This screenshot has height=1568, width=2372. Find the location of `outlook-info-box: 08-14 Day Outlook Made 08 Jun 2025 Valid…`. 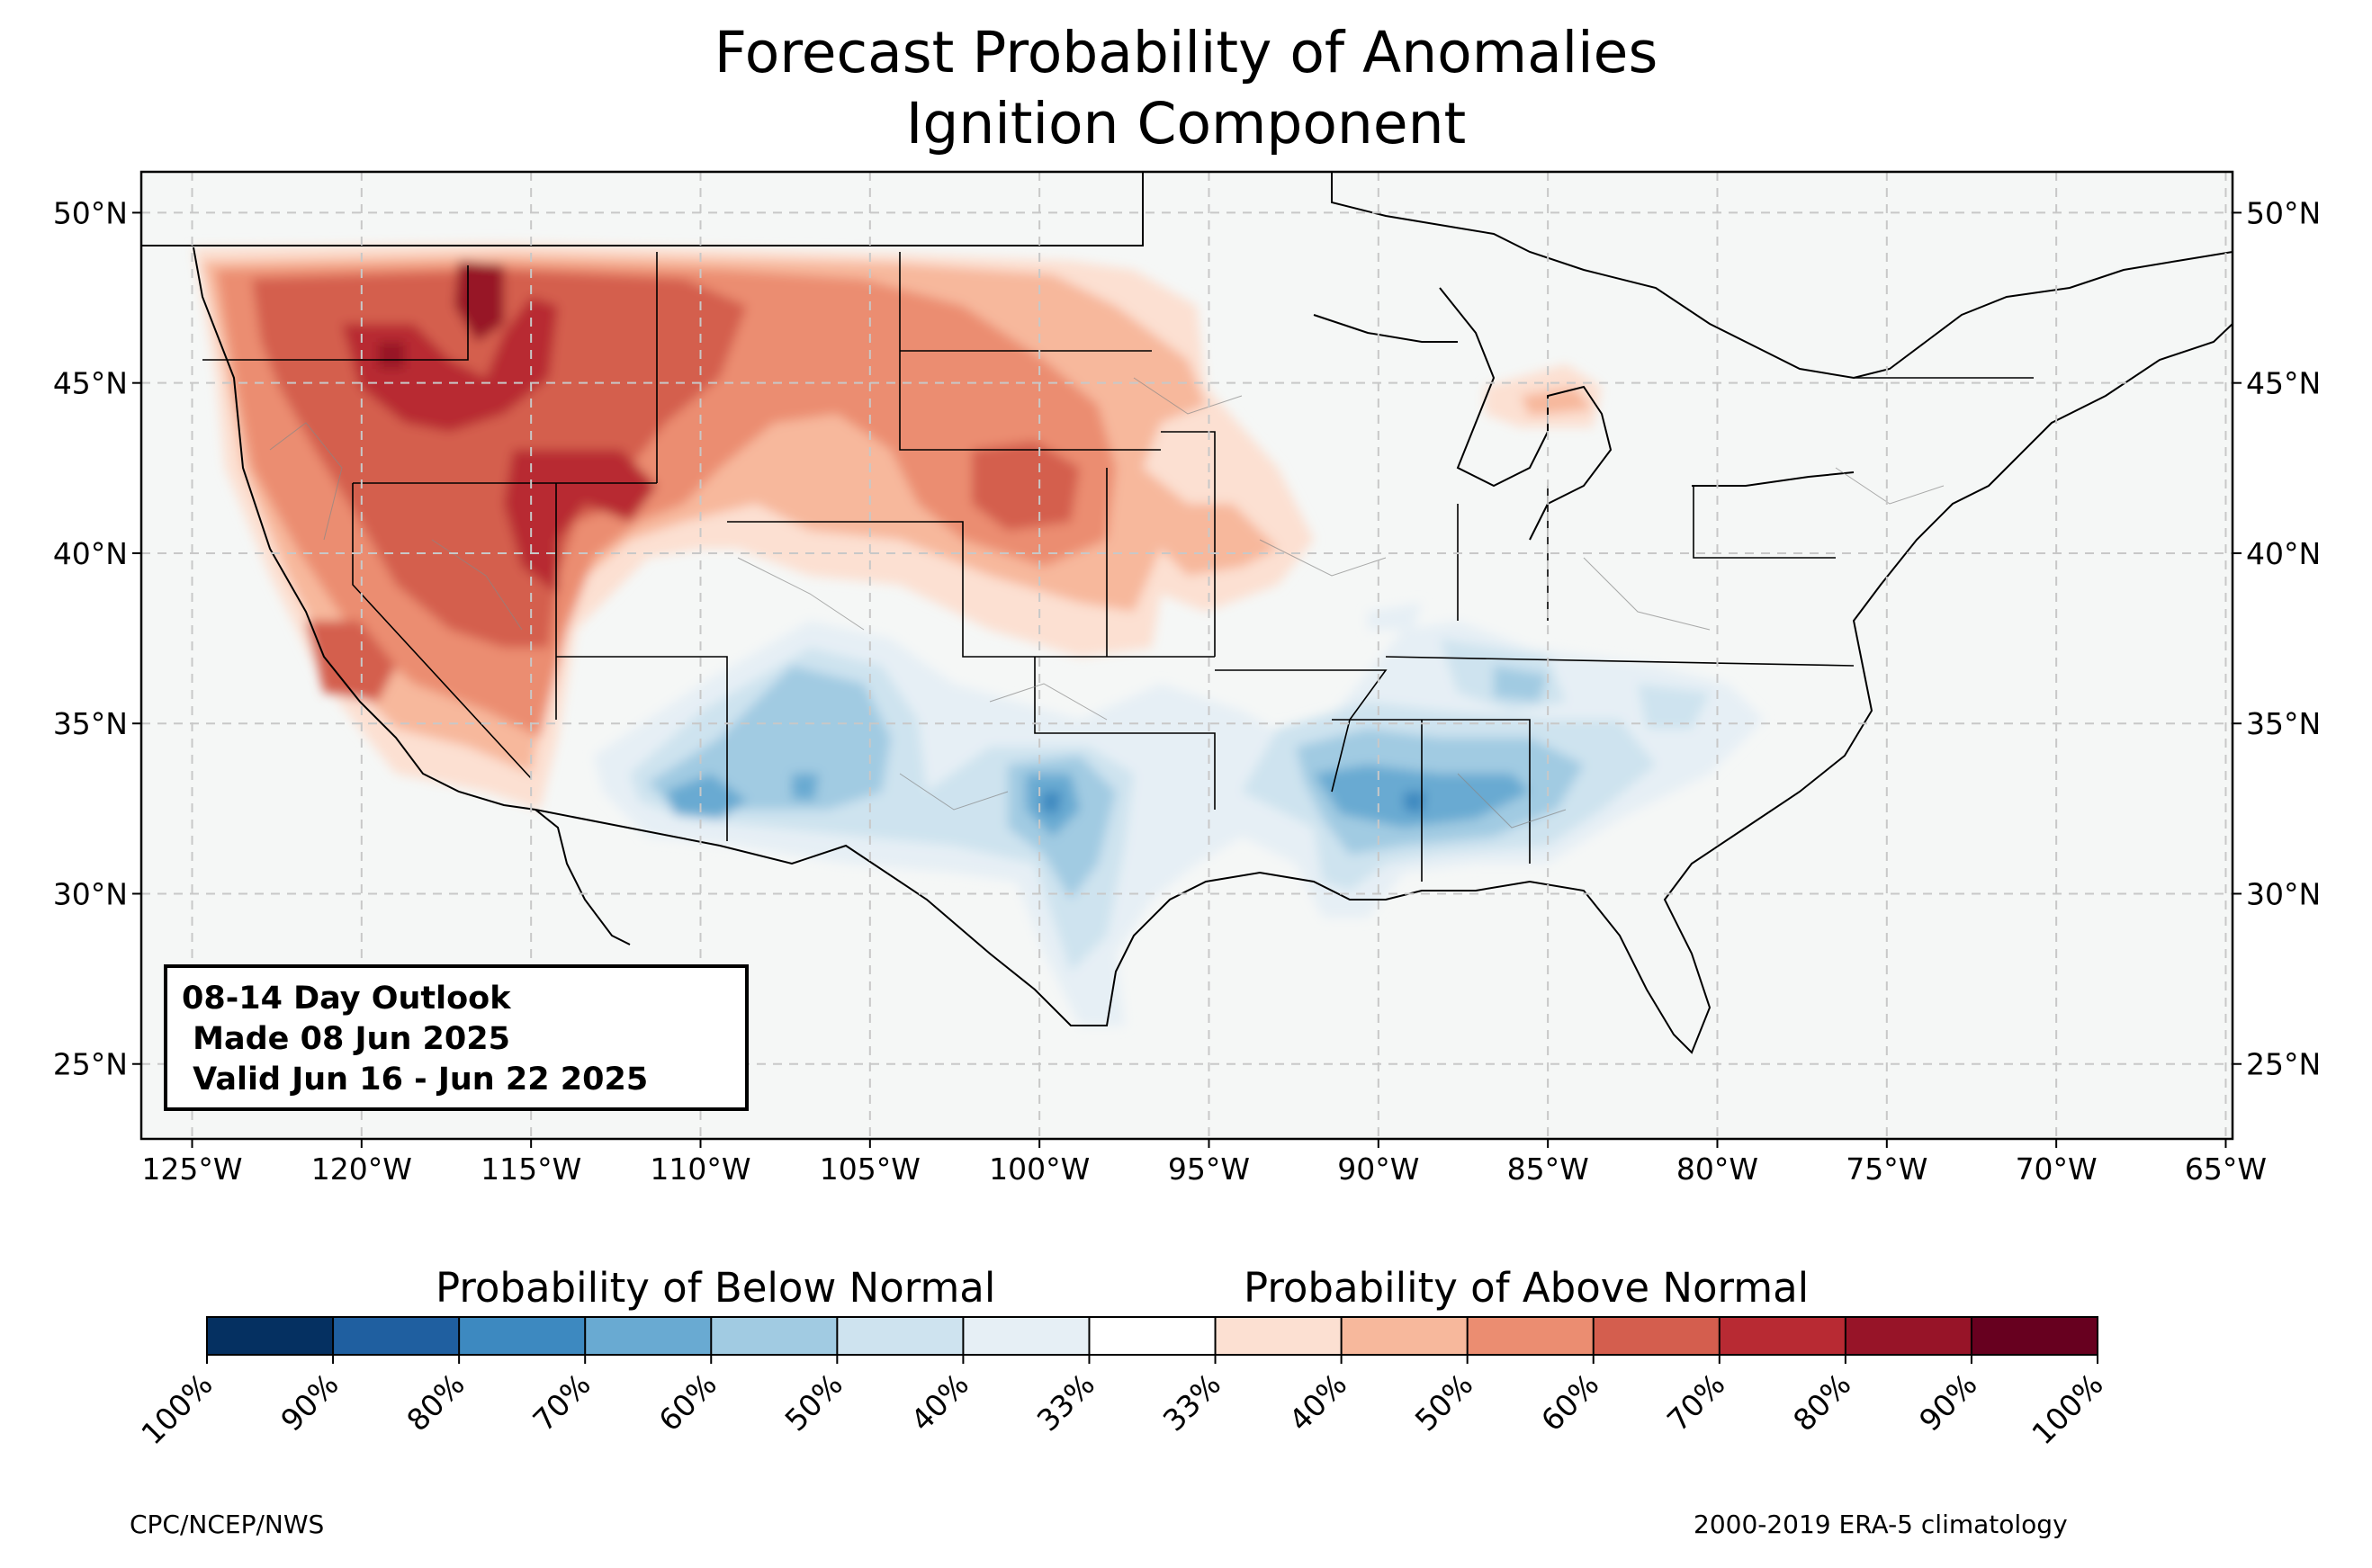

outlook-info-box: 08-14 Day Outlook Made 08 Jun 2025 Valid… is located at coordinates (456, 1037).